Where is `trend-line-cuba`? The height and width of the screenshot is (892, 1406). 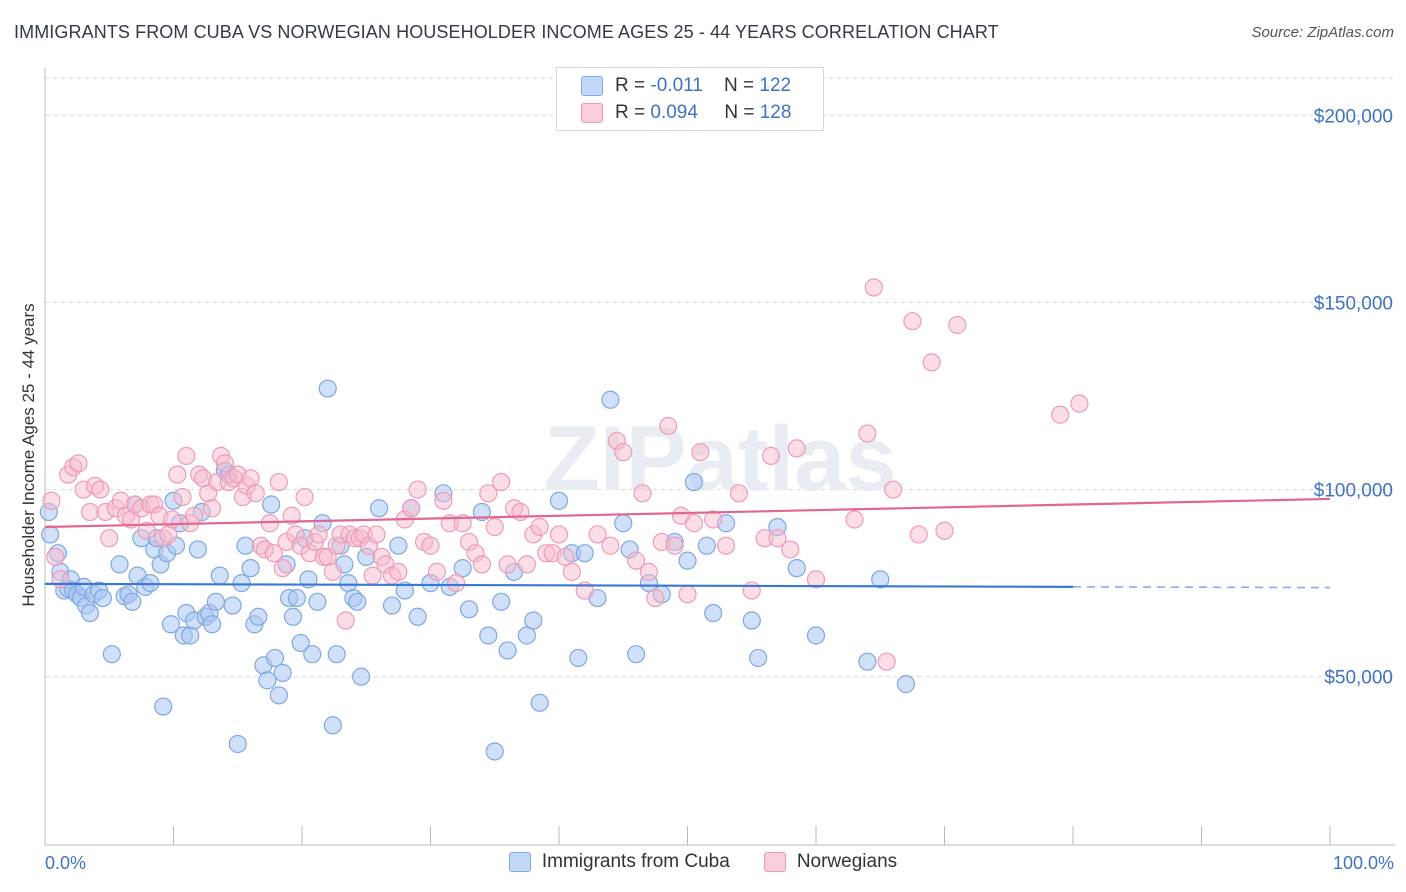
trend-line-cuba is located at coordinates (559, 585).